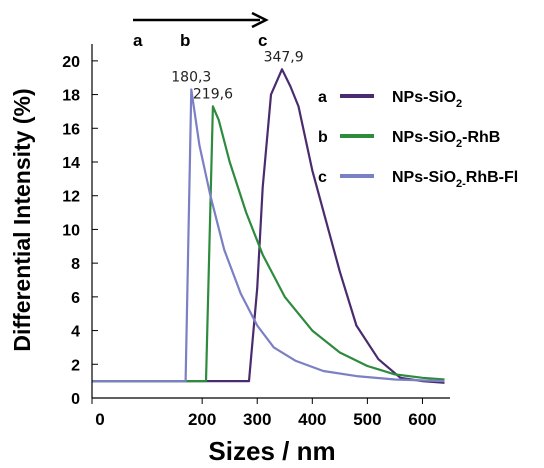 Image resolution: width=544 pixels, height=468 pixels. Describe the element at coordinates (75, 399) in the screenshot. I see `y-tick-label: 0` at that location.